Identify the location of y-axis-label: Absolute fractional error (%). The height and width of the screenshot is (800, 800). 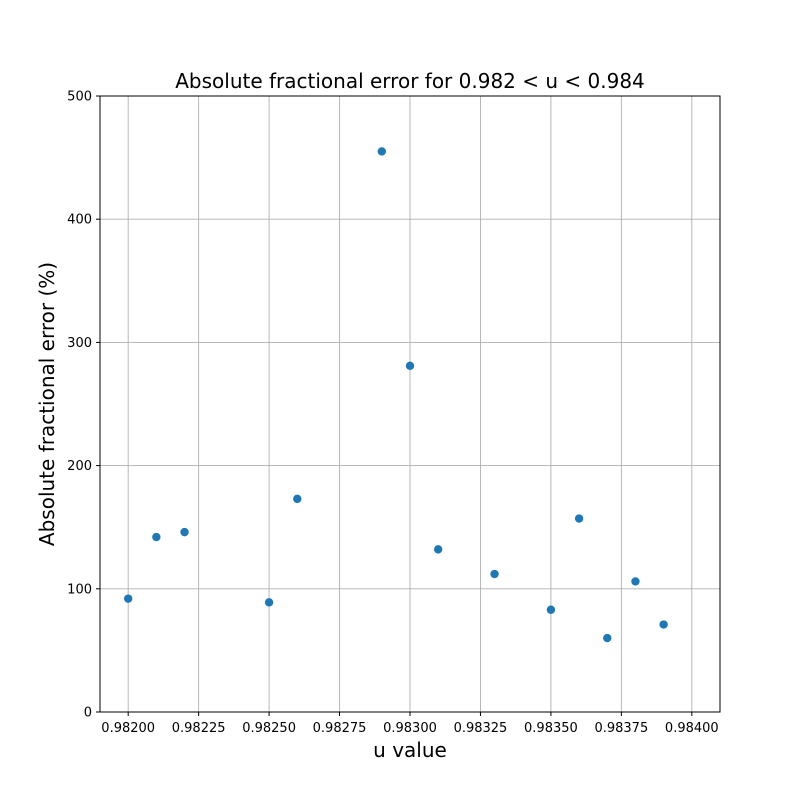
(47, 404).